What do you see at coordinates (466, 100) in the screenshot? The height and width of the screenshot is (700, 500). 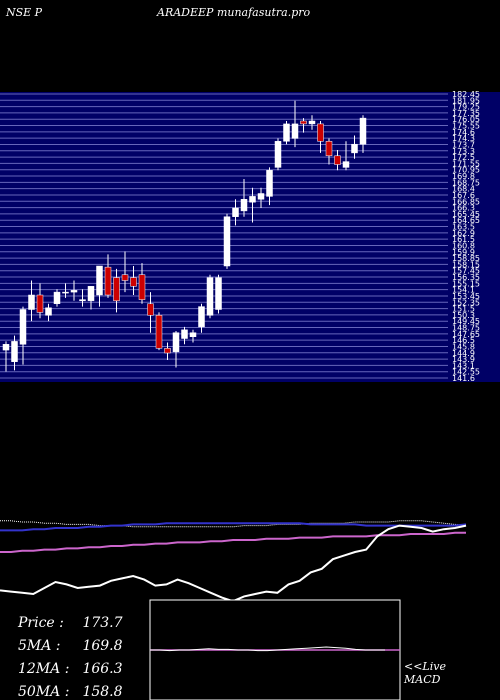 I see `price-tick-label: 181.95` at bounding box center [466, 100].